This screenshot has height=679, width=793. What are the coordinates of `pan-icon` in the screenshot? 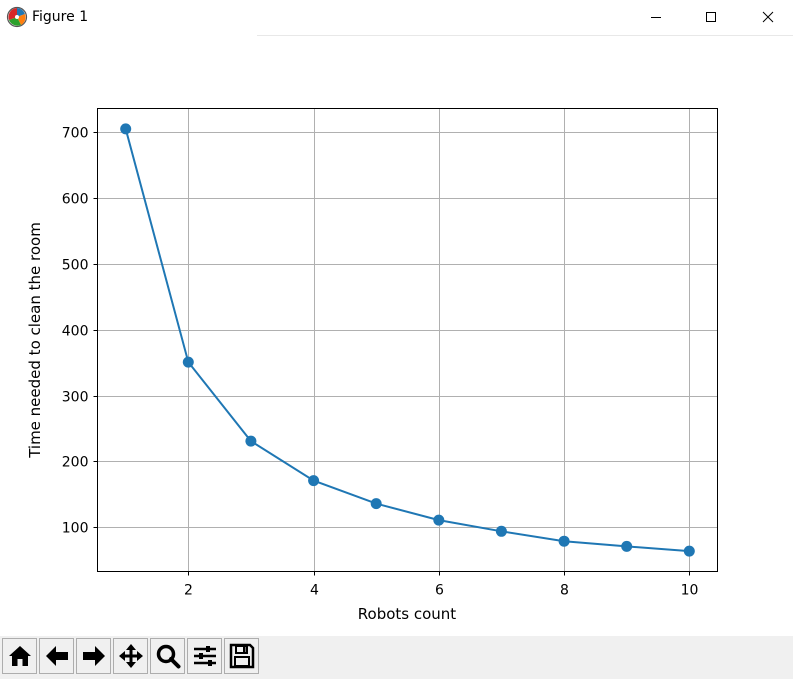 It's located at (130, 656).